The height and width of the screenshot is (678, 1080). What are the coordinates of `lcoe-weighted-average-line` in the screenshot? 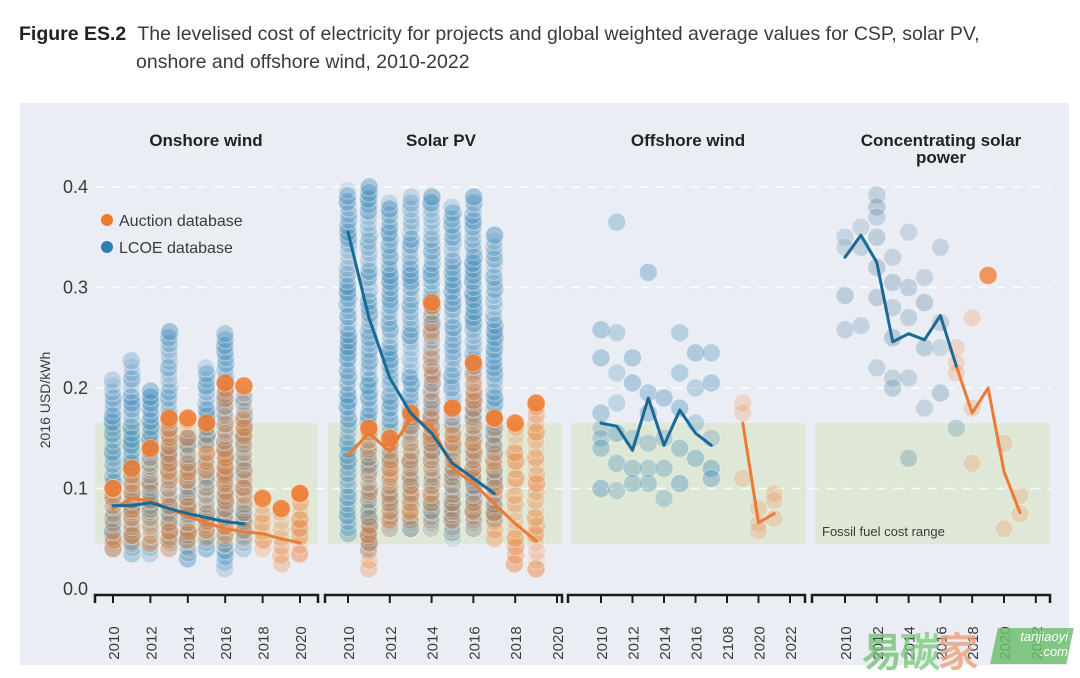 It's located at (900, 300).